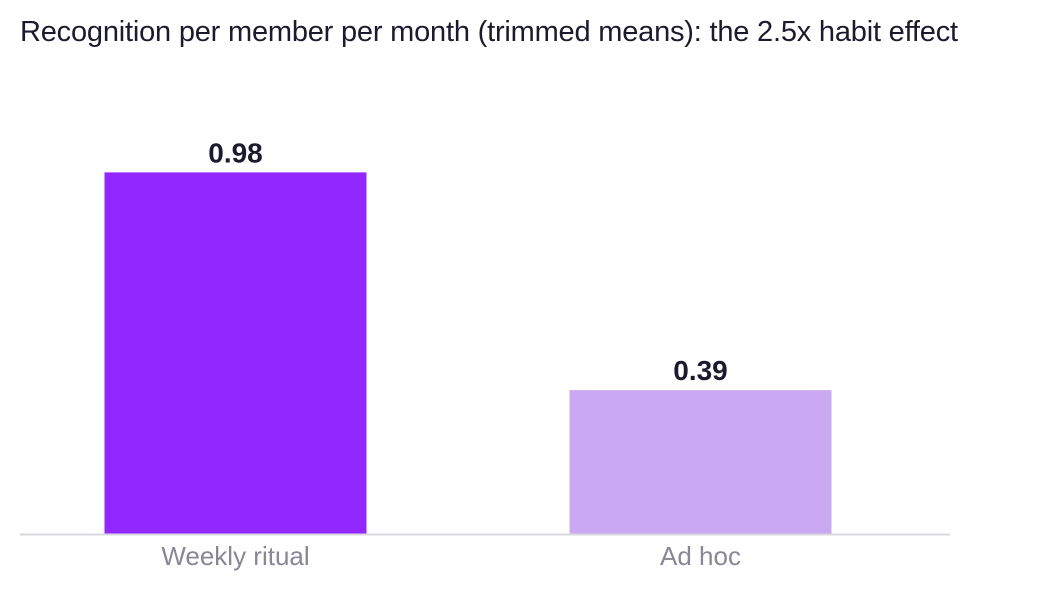 Image resolution: width=1063 pixels, height=590 pixels. What do you see at coordinates (235, 152) in the screenshot?
I see `value-label-0: 0.98` at bounding box center [235, 152].